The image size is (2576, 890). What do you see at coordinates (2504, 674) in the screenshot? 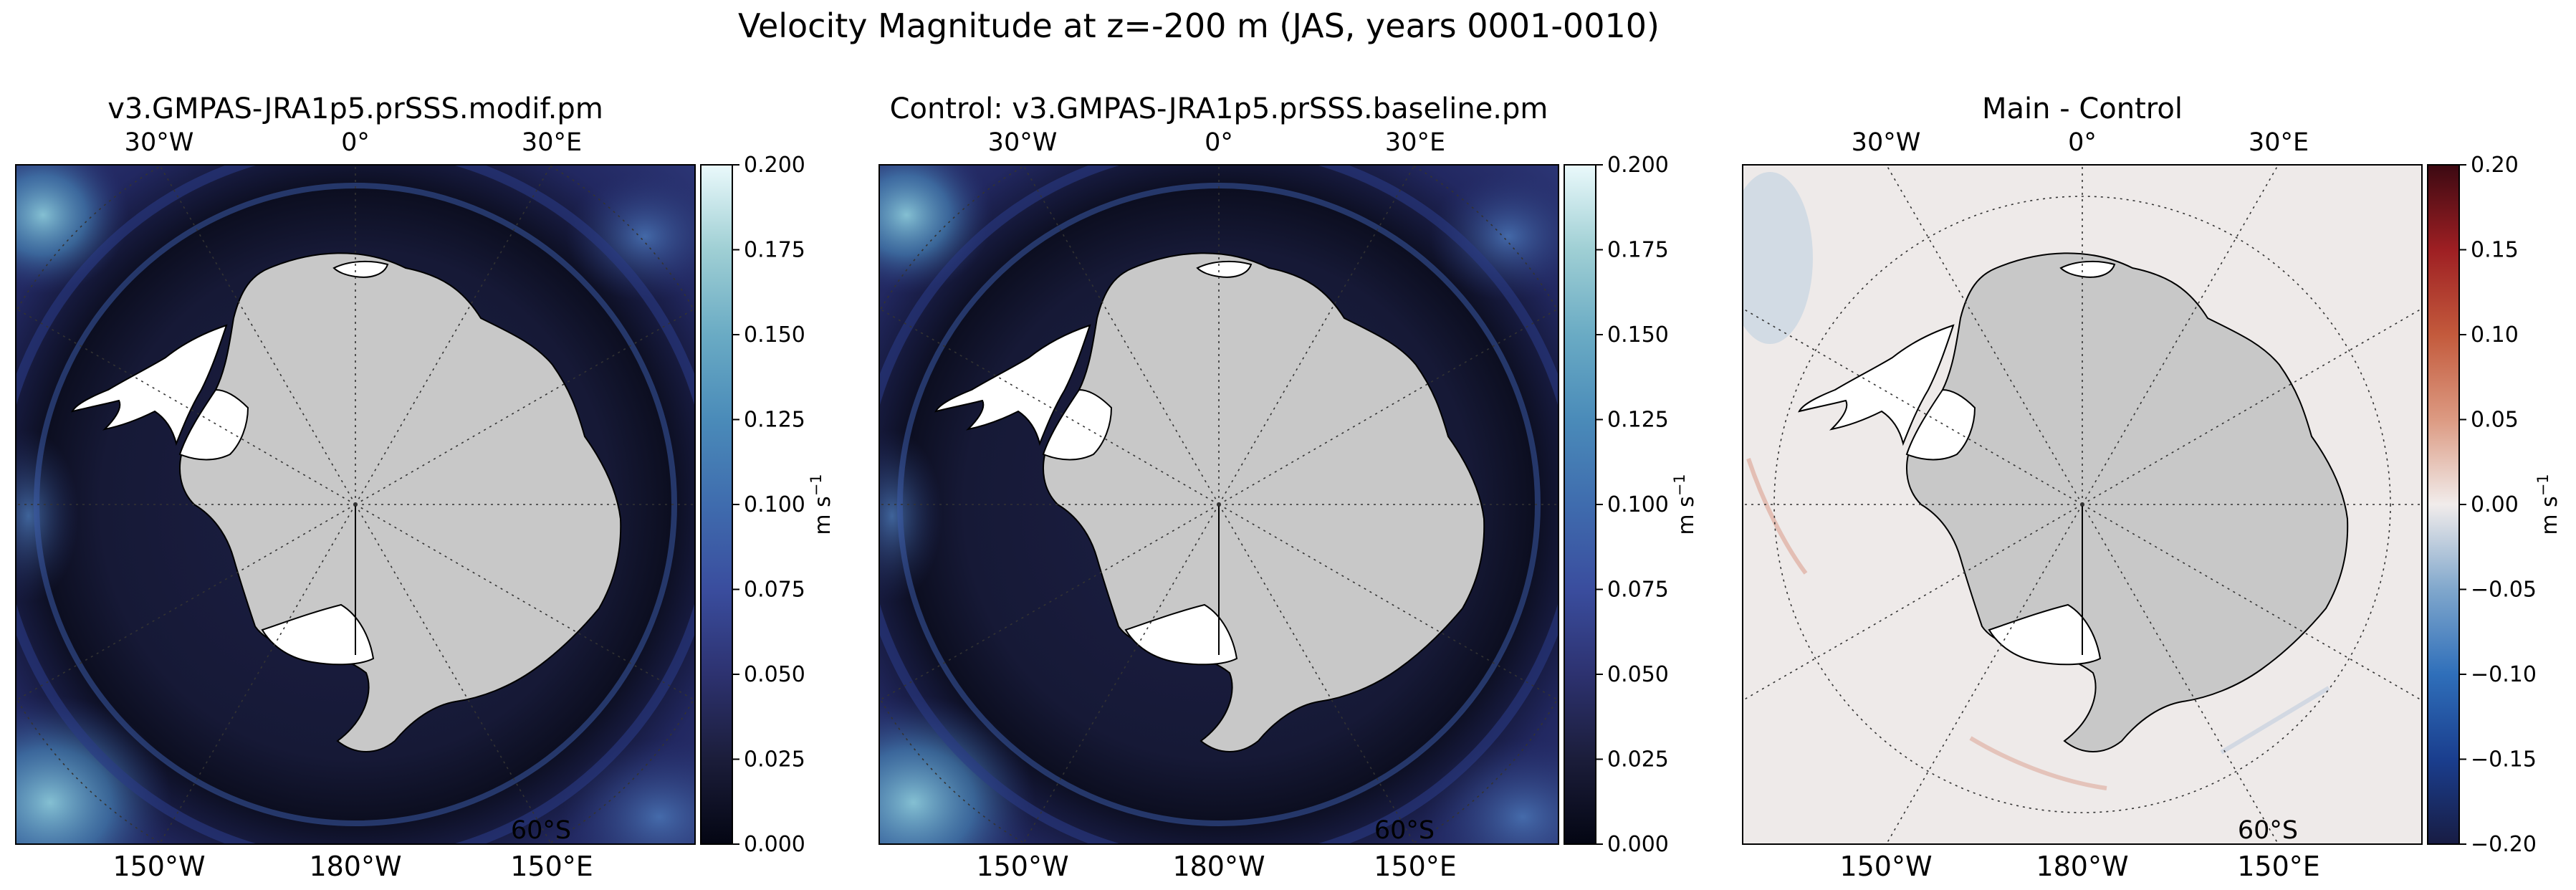
I see `colorbar-tick-label: −0.10` at bounding box center [2504, 674].